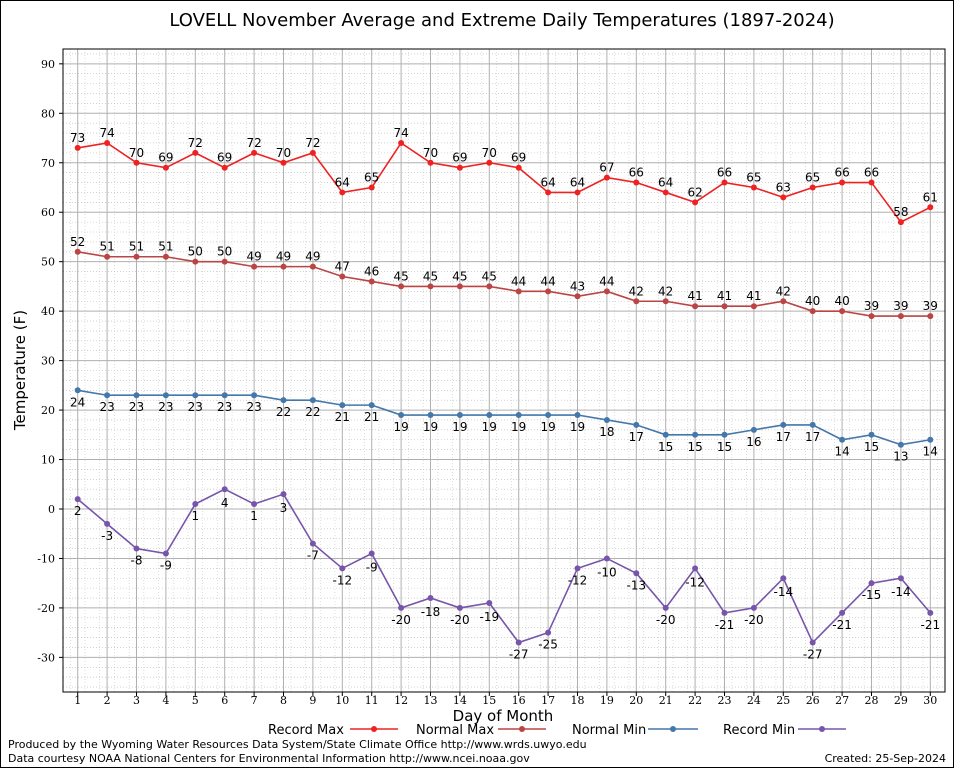 This screenshot has width=954, height=768. I want to click on series-normal-min-data-label: 14, so click(841, 452).